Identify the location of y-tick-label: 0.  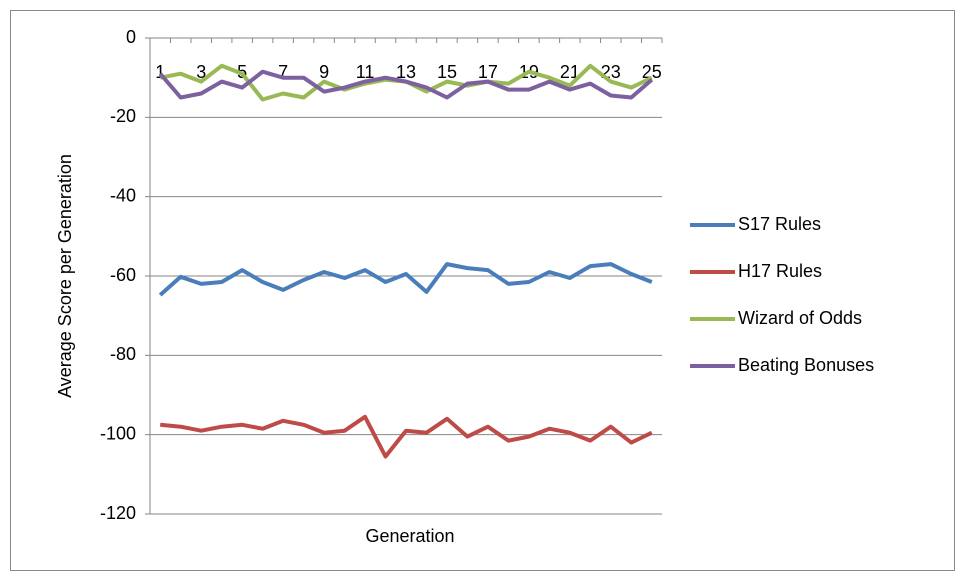
(131, 37).